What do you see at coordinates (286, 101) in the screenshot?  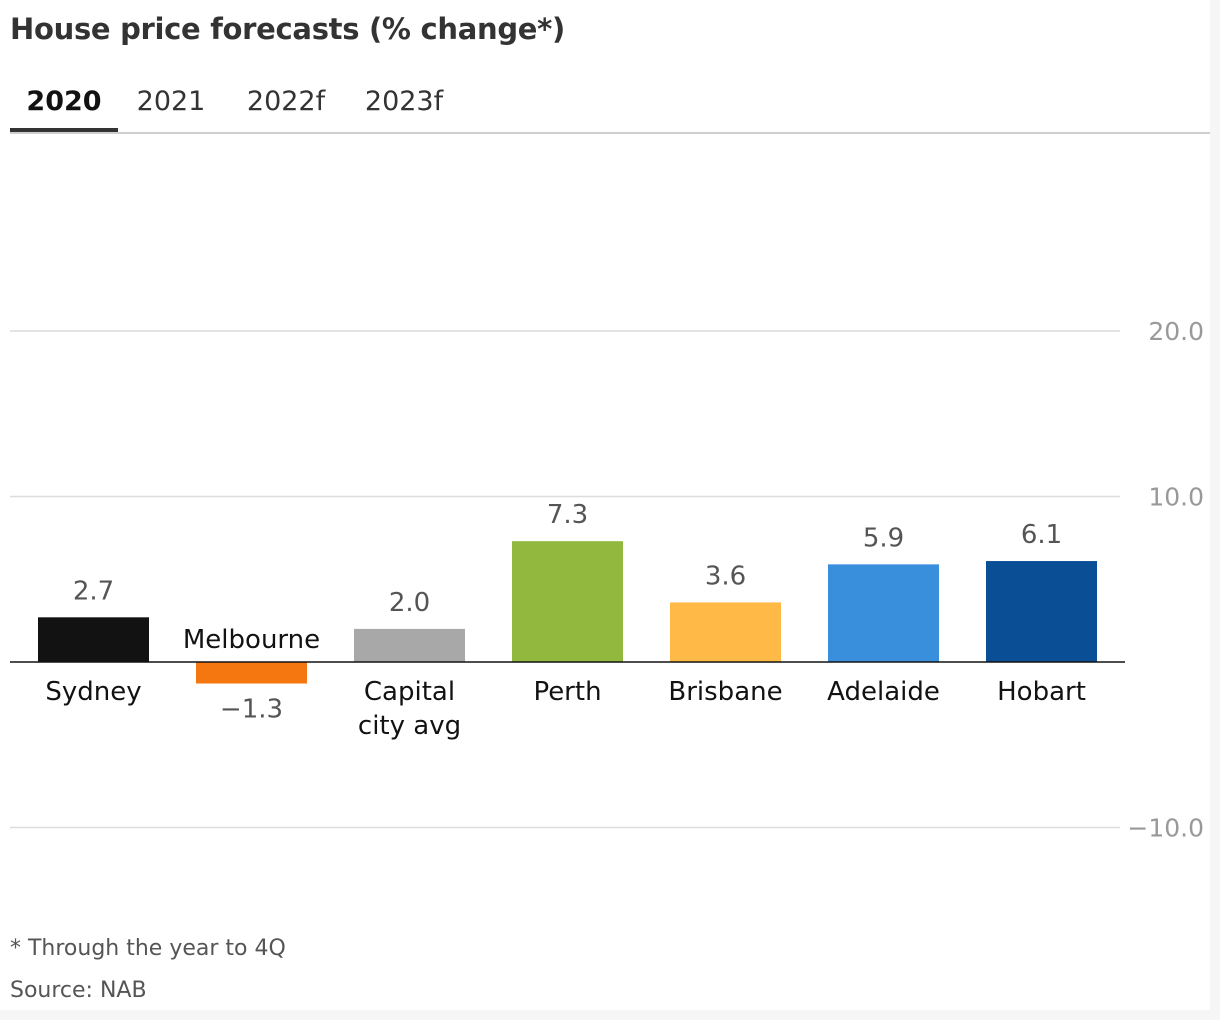 I see `tab-2022f: 2022f` at bounding box center [286, 101].